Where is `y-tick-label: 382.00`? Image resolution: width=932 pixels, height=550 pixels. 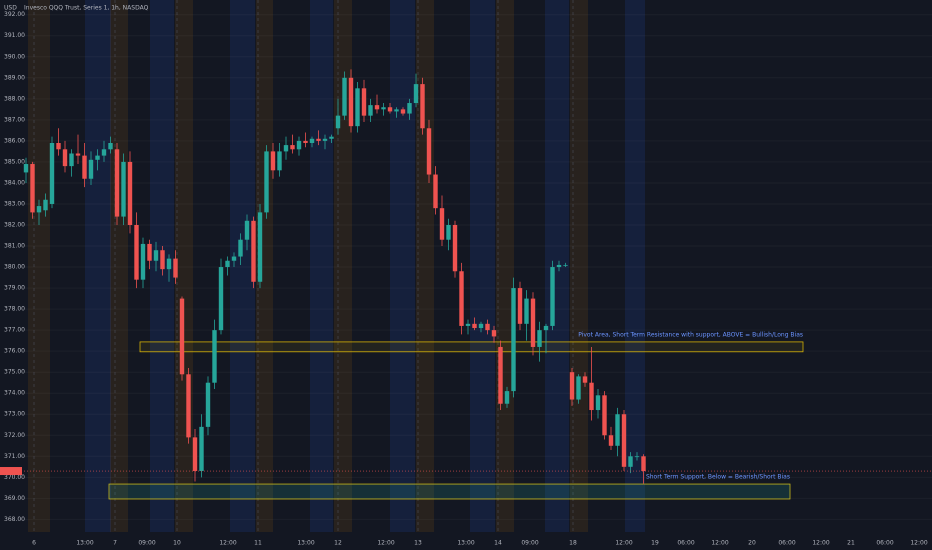 y-tick-label: 382.00 is located at coordinates (14, 224).